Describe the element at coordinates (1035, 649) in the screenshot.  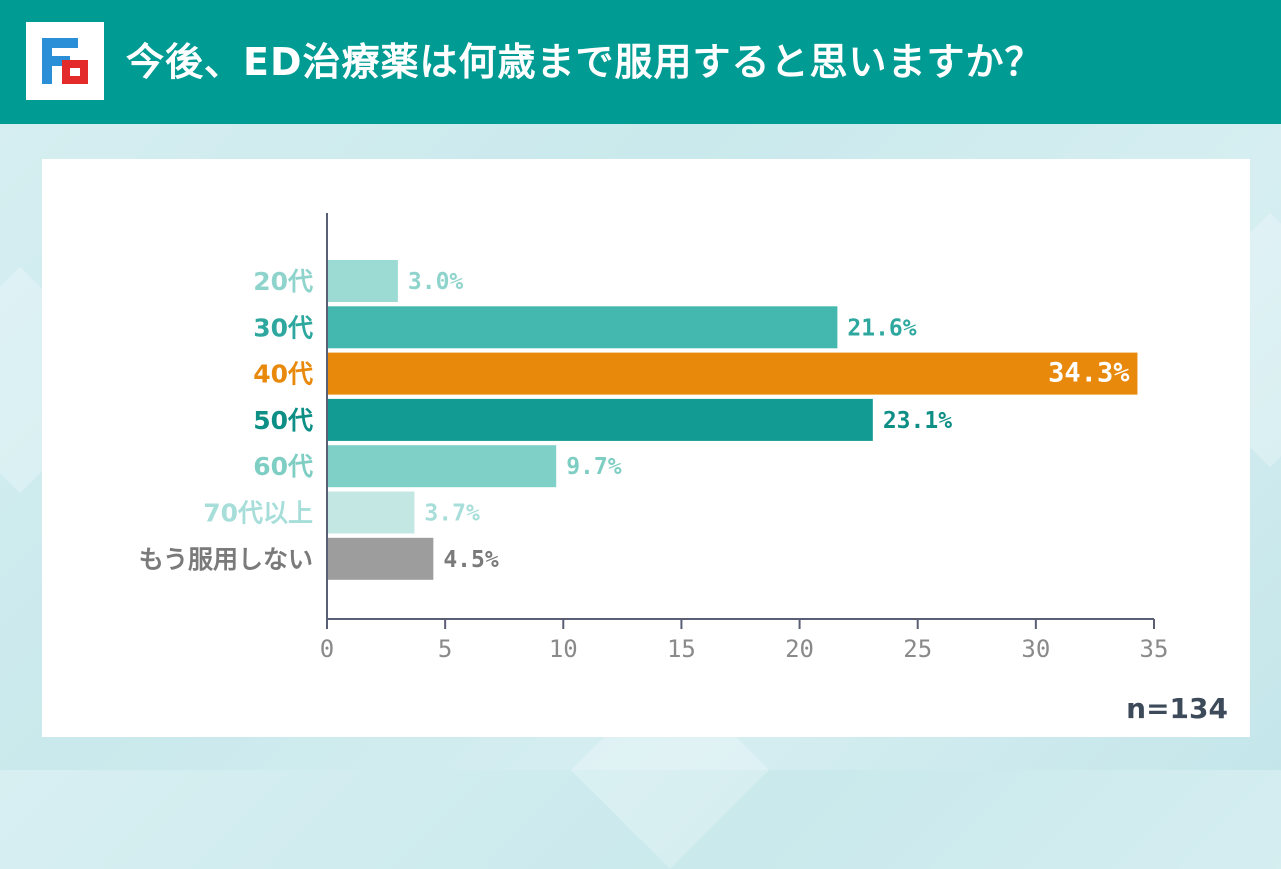
I see `x-tick-label: 30` at that location.